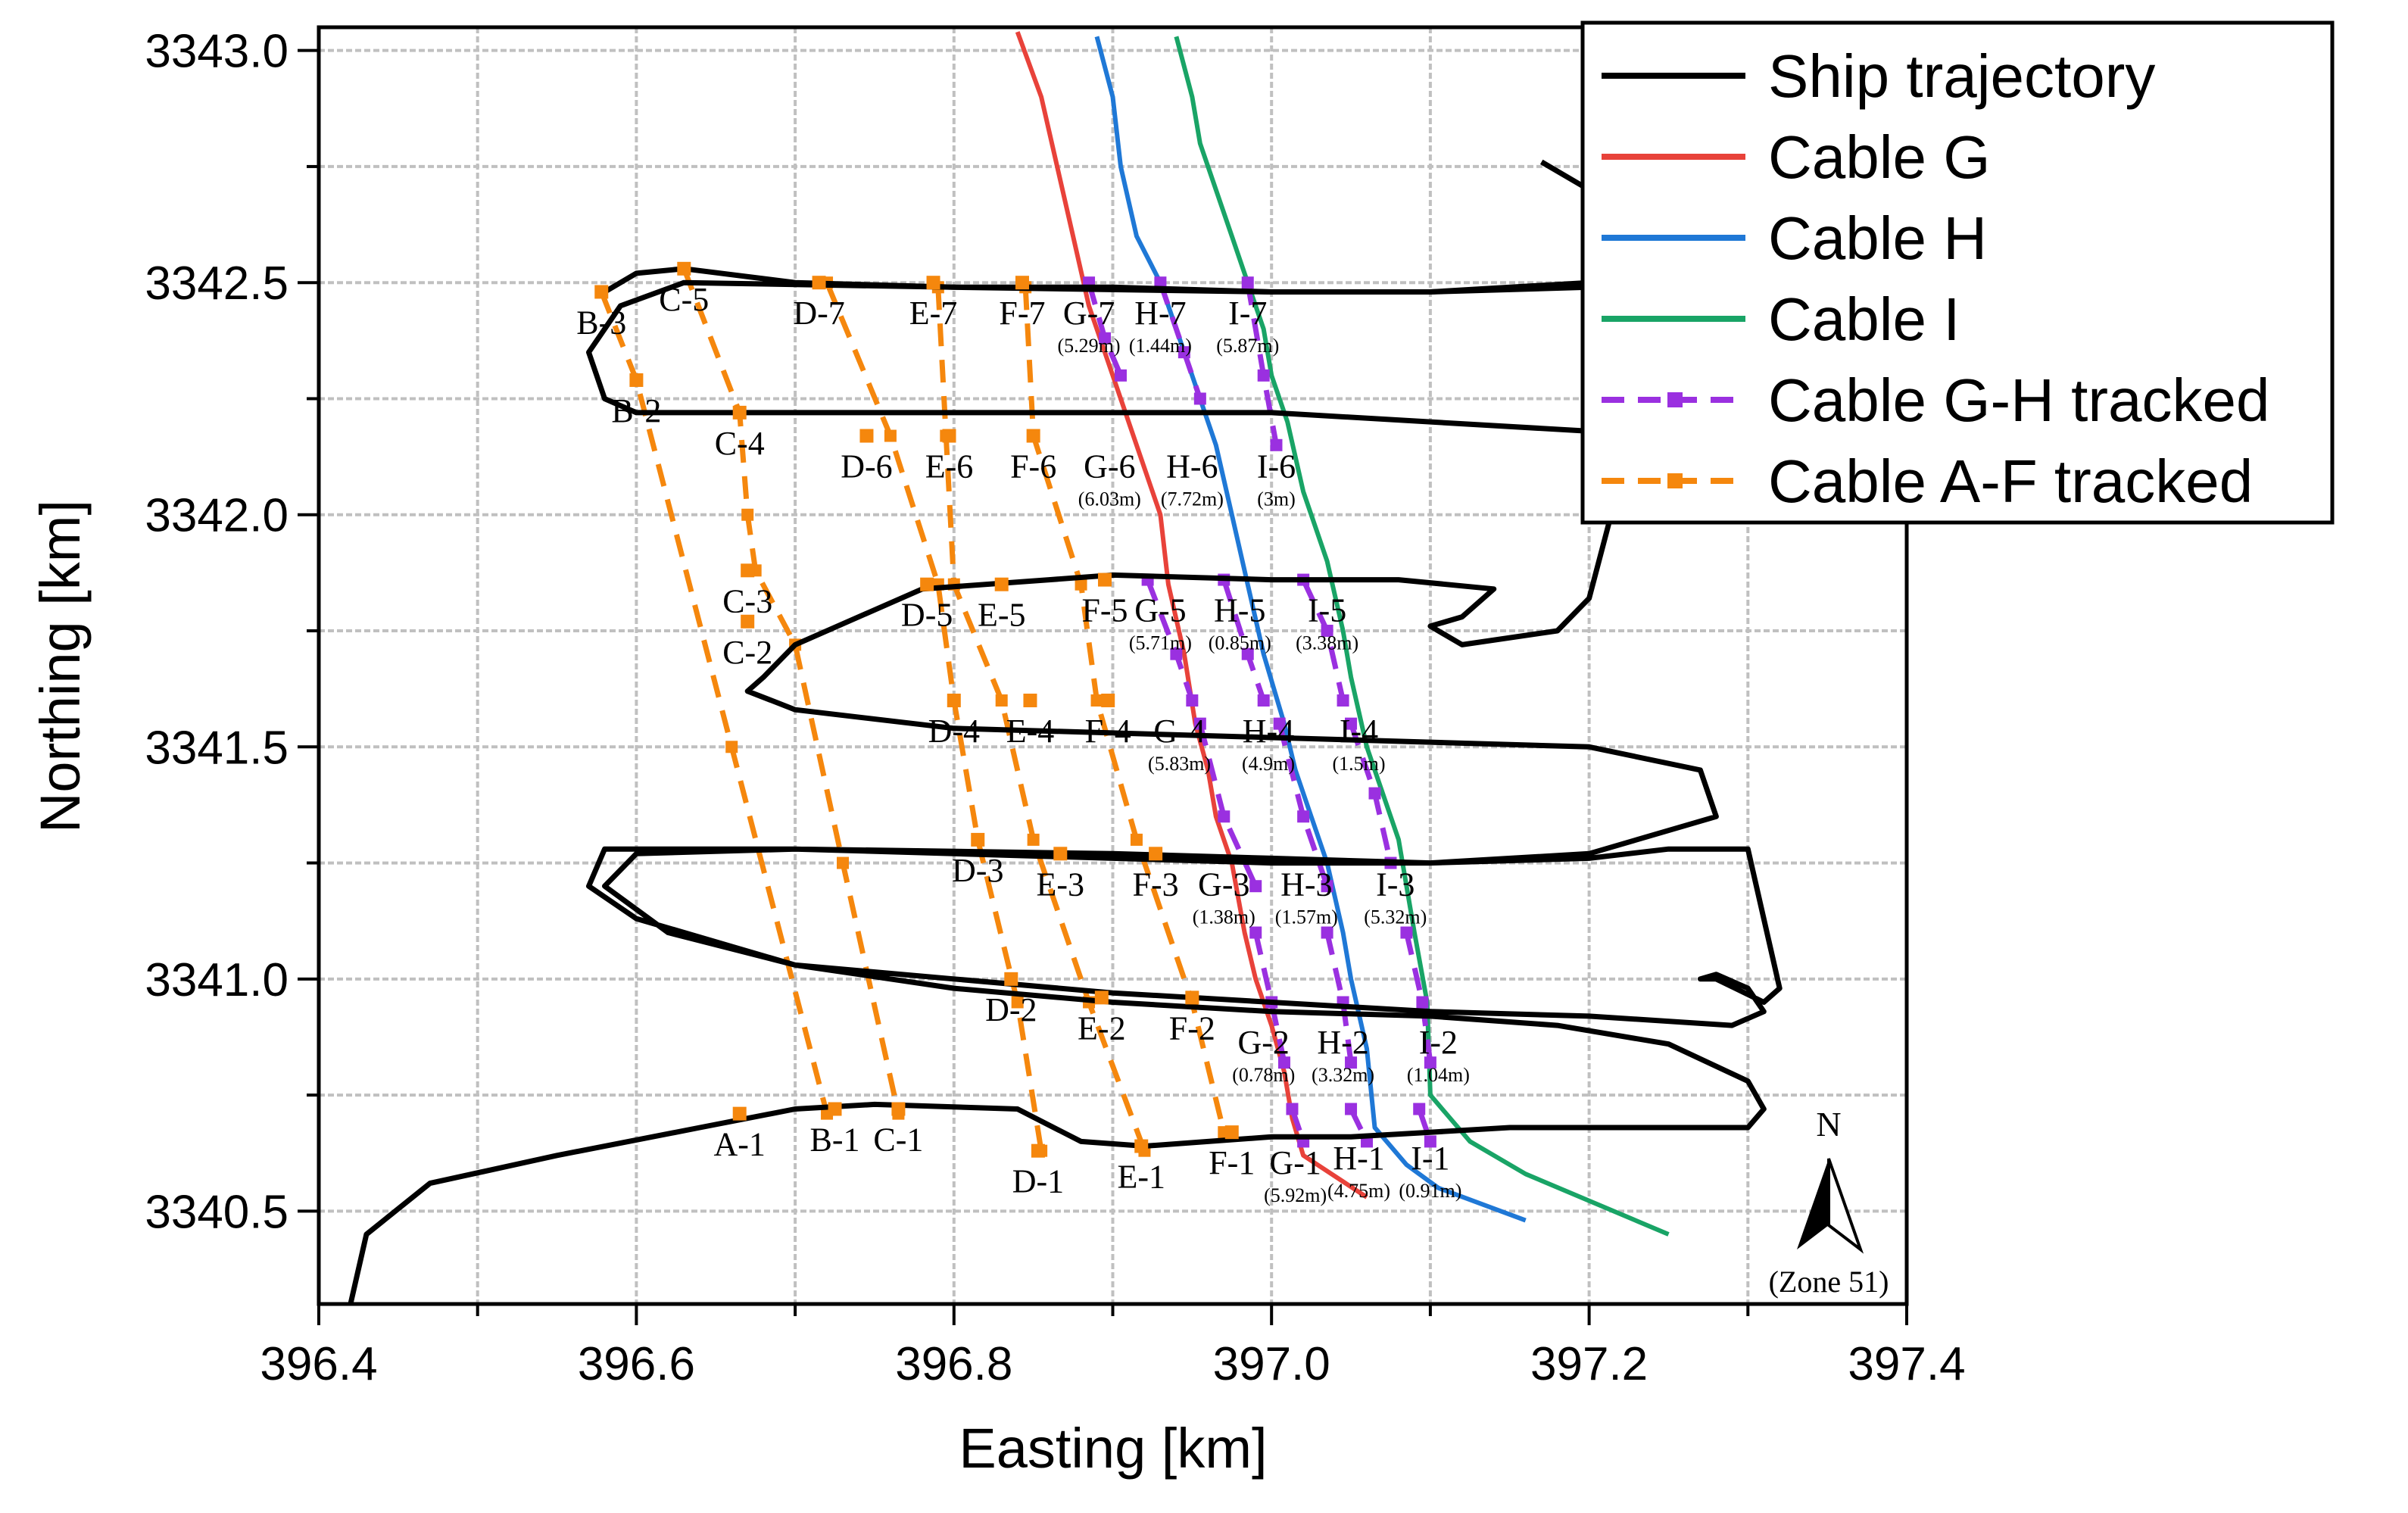 The width and height of the screenshot is (2408, 1513). I want to click on deviation-label: (1.57m), so click(1306, 917).